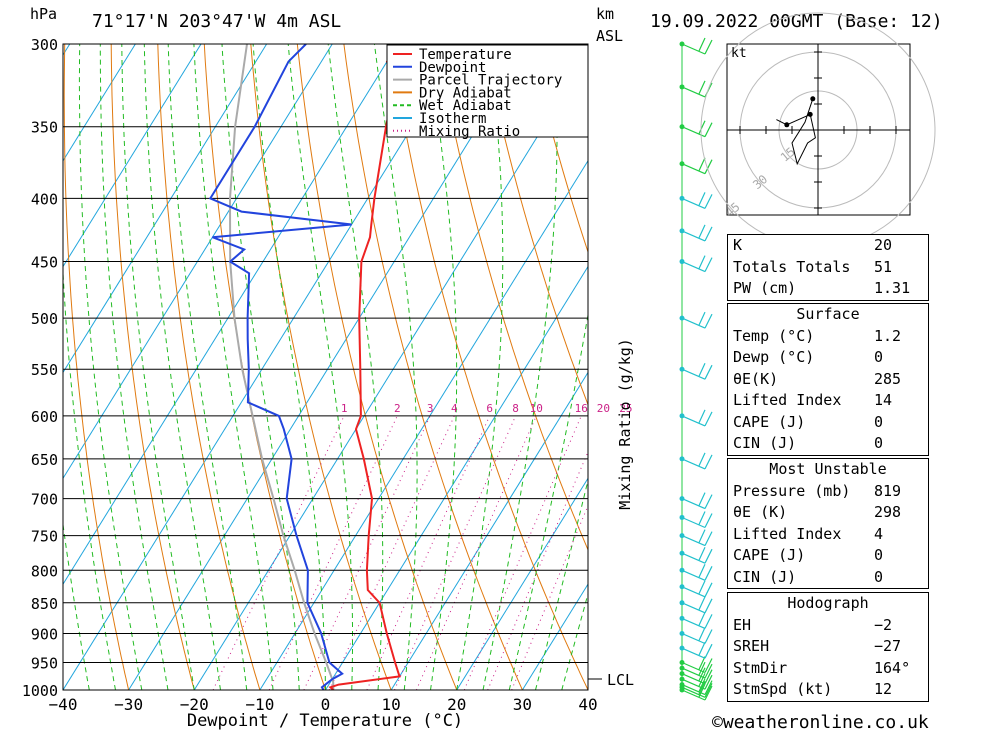 This screenshot has height=733, width=1000. Describe the element at coordinates (828, 535) in the screenshot. I see `mu-li-row: Lifted Index 4` at that location.